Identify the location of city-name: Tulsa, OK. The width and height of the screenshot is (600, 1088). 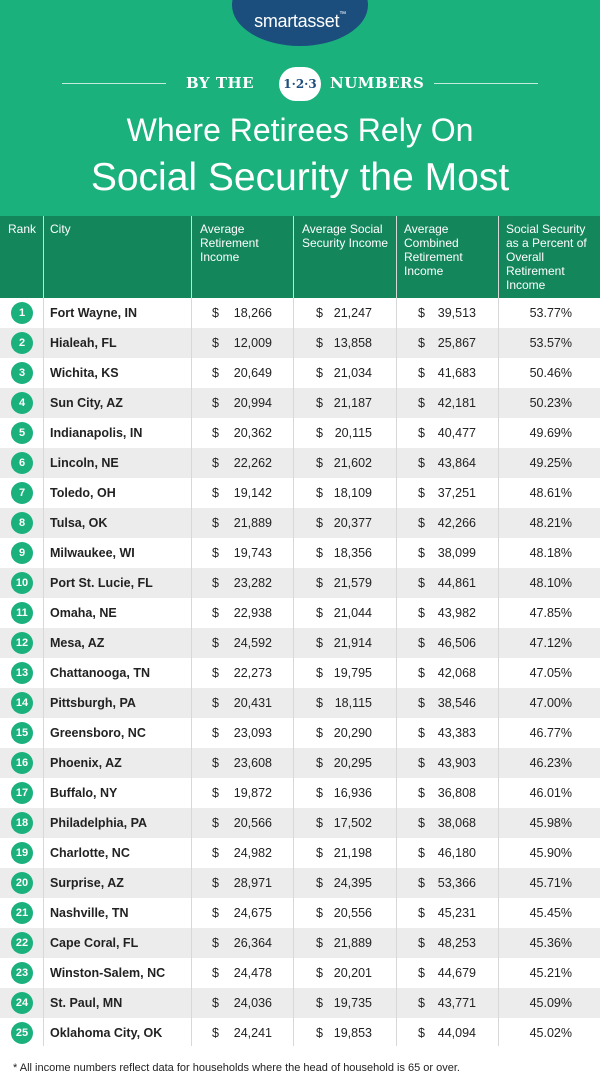
(79, 523).